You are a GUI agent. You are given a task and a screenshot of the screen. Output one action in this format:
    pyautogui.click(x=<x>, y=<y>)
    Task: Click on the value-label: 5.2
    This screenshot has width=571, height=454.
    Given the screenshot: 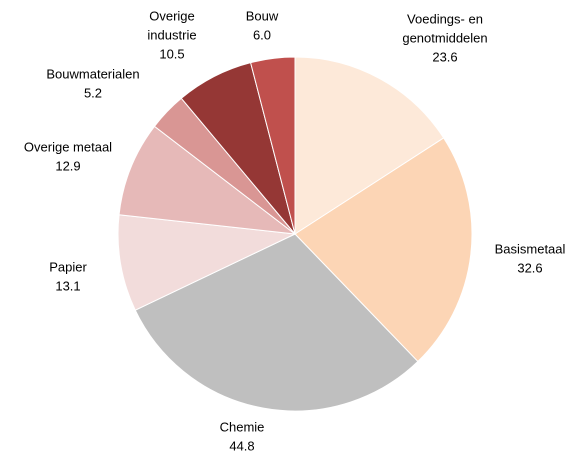 What is the action you would take?
    pyautogui.click(x=93, y=92)
    